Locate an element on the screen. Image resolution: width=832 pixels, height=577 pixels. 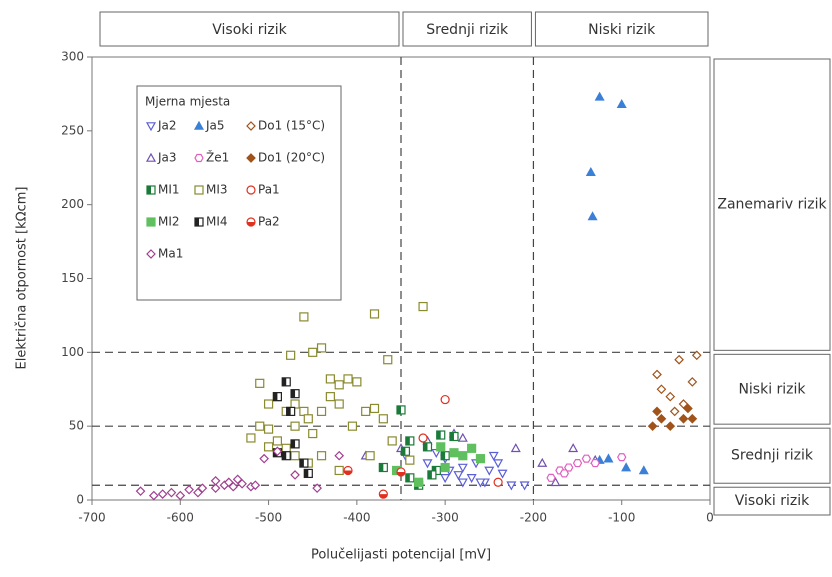
y-tick-label: 50 is located at coordinates (76, 426).